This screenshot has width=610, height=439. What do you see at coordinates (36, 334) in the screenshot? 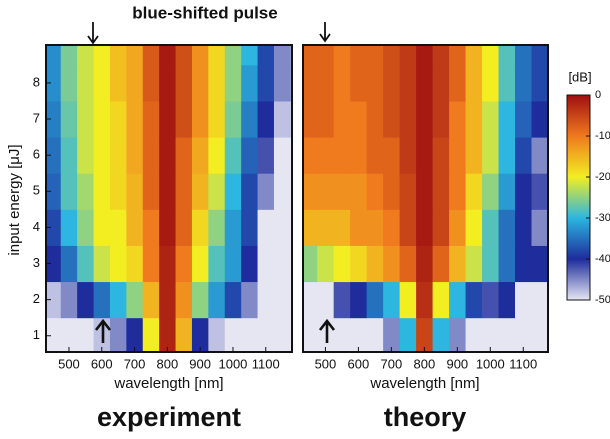
I see `y-tick-label: 1` at bounding box center [36, 334].